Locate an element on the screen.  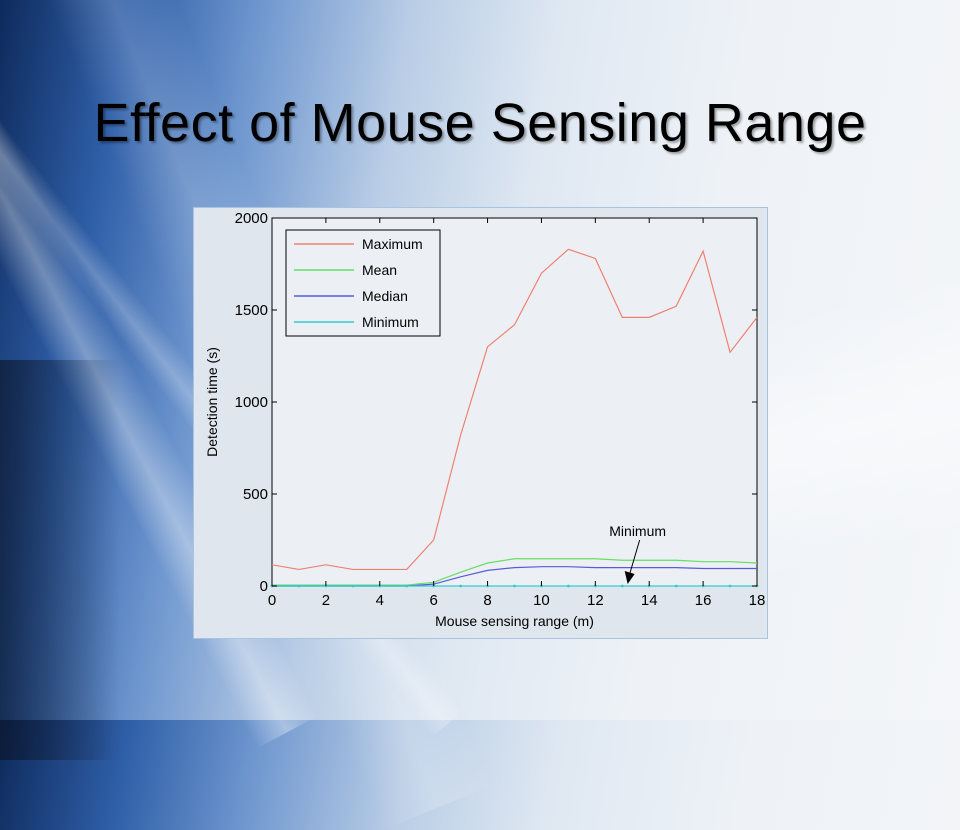
background-shadow is located at coordinates (60, 560).